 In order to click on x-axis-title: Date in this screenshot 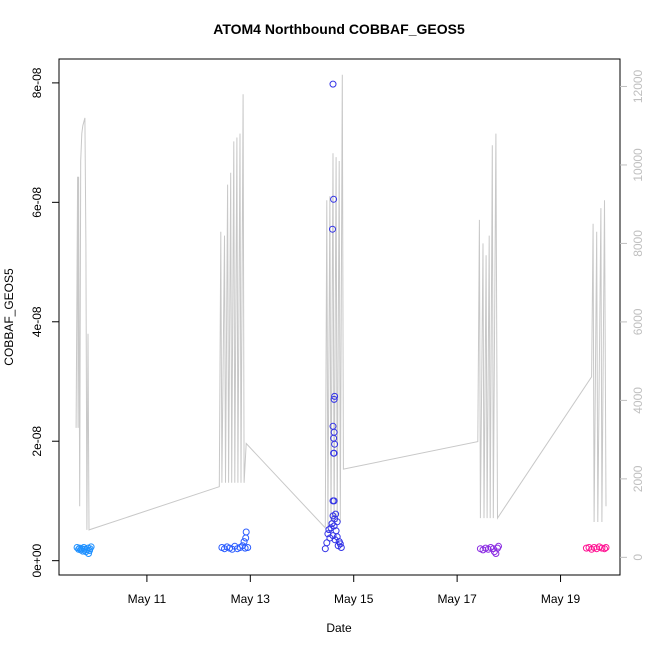, I will do `click(339, 628)`.